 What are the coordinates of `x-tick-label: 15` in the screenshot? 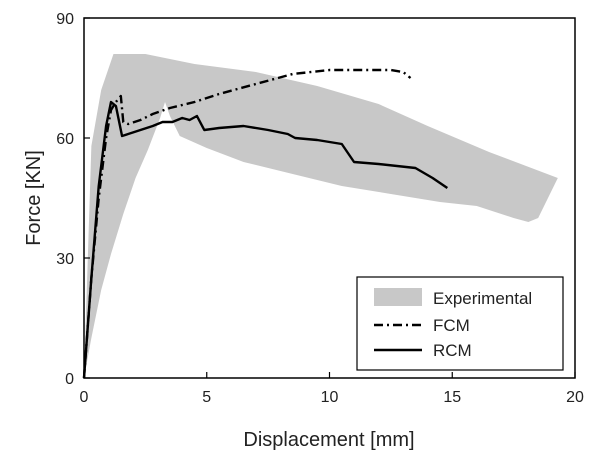 It's located at (452, 397).